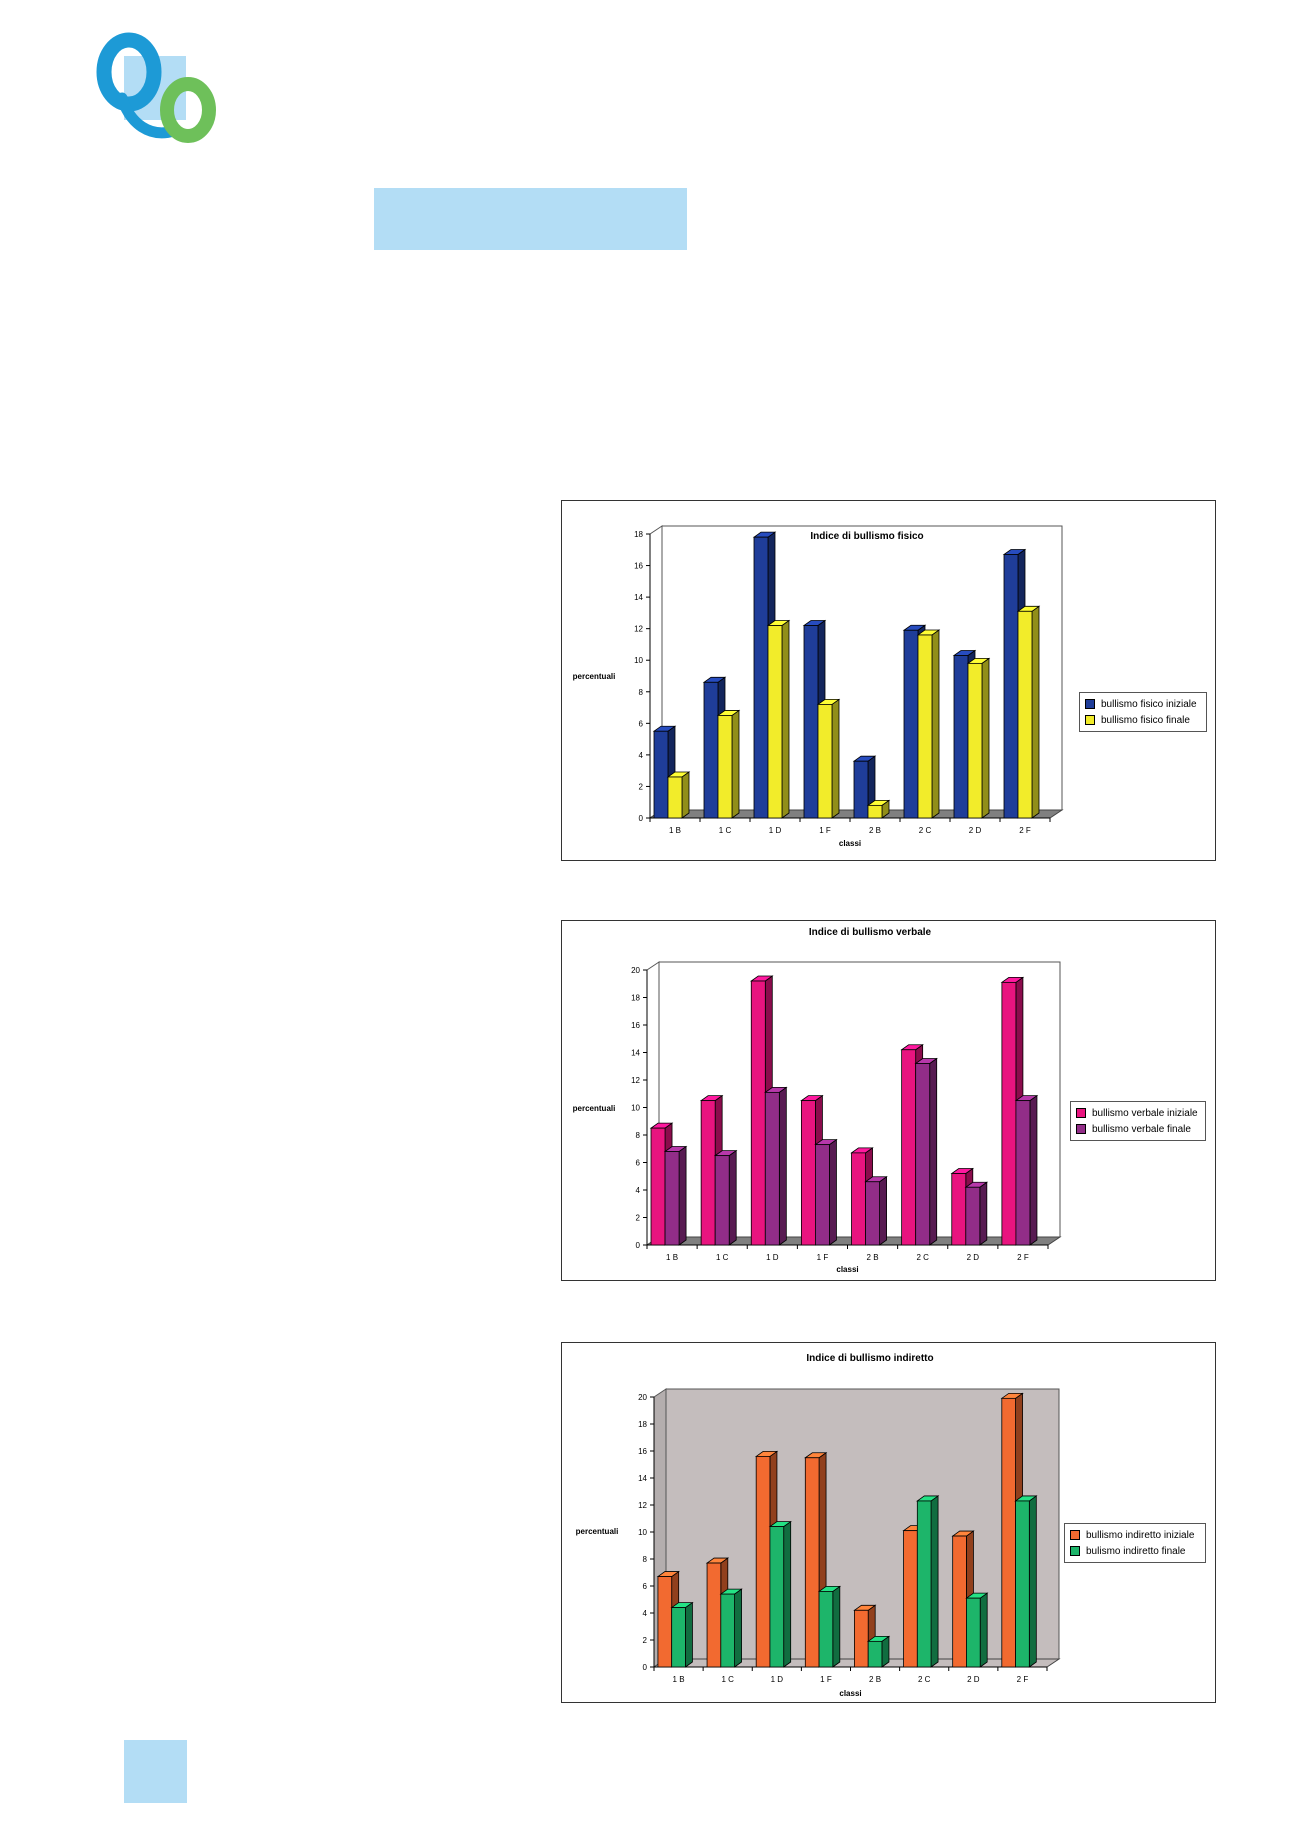  Describe the element at coordinates (155, 1771) in the screenshot. I see `page-corner-block` at that location.